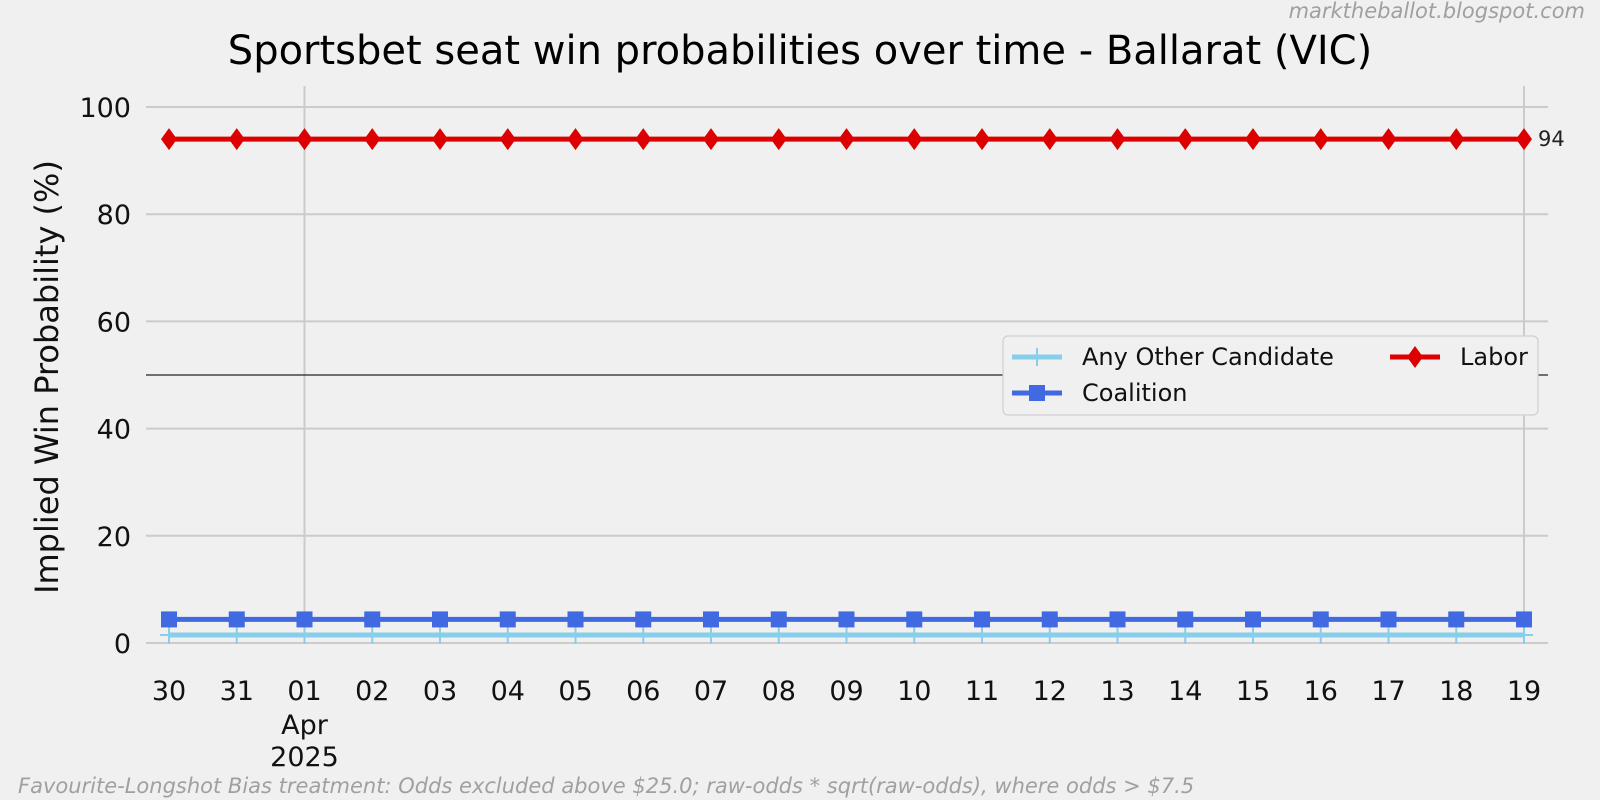 This screenshot has height=800, width=1600. Describe the element at coordinates (846, 691) in the screenshot. I see `x-tick-label: 09` at that location.